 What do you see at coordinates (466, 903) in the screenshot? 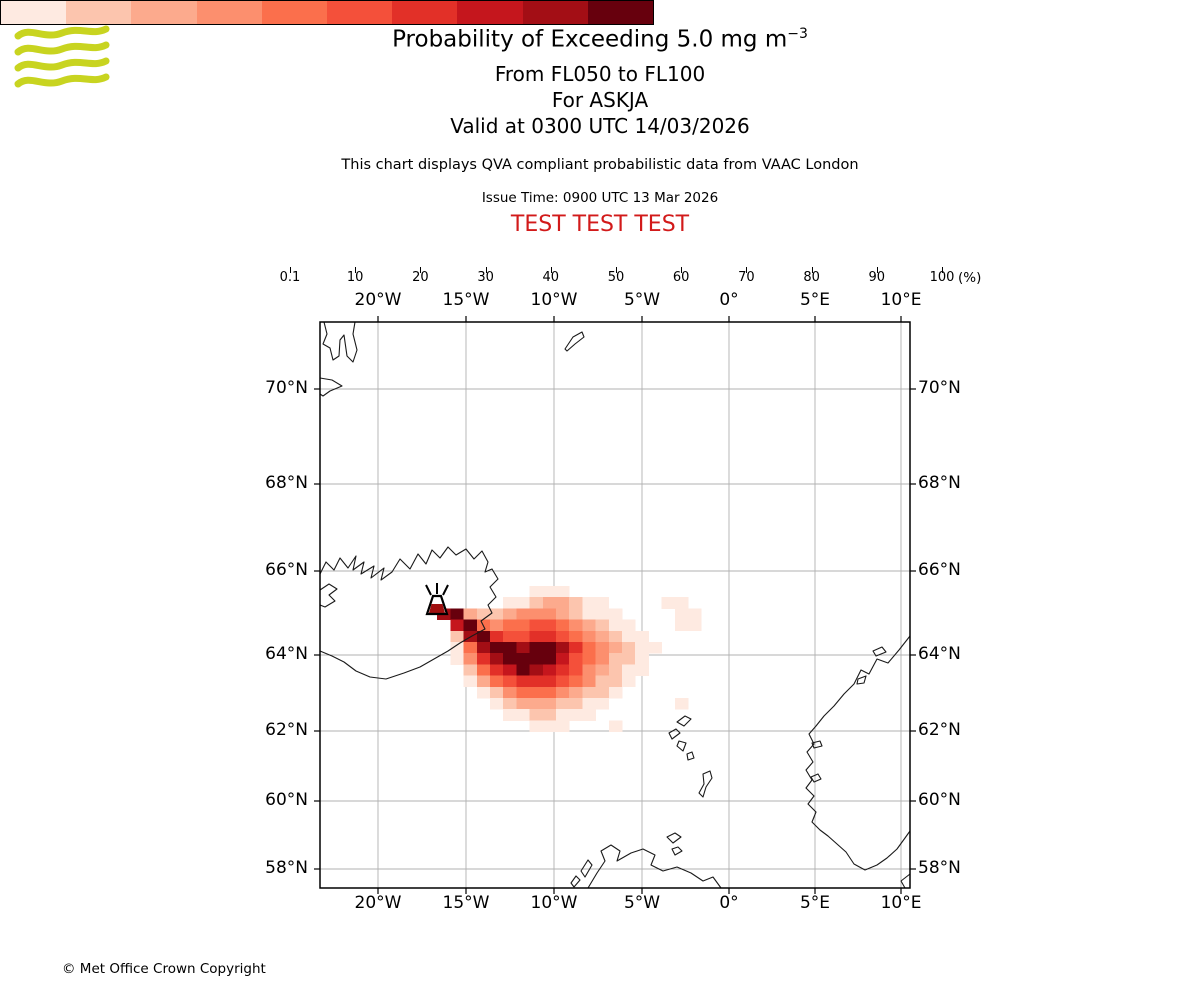
I see `lon-tick-label-bottom: 15°W` at bounding box center [466, 903].